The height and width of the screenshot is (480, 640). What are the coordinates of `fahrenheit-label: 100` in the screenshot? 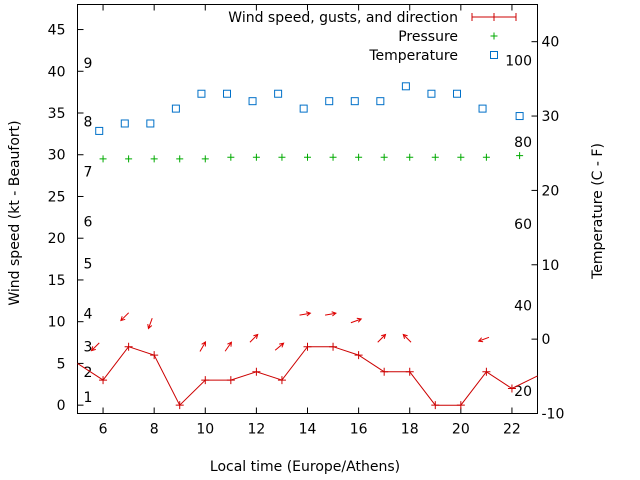 It's located at (518, 61).